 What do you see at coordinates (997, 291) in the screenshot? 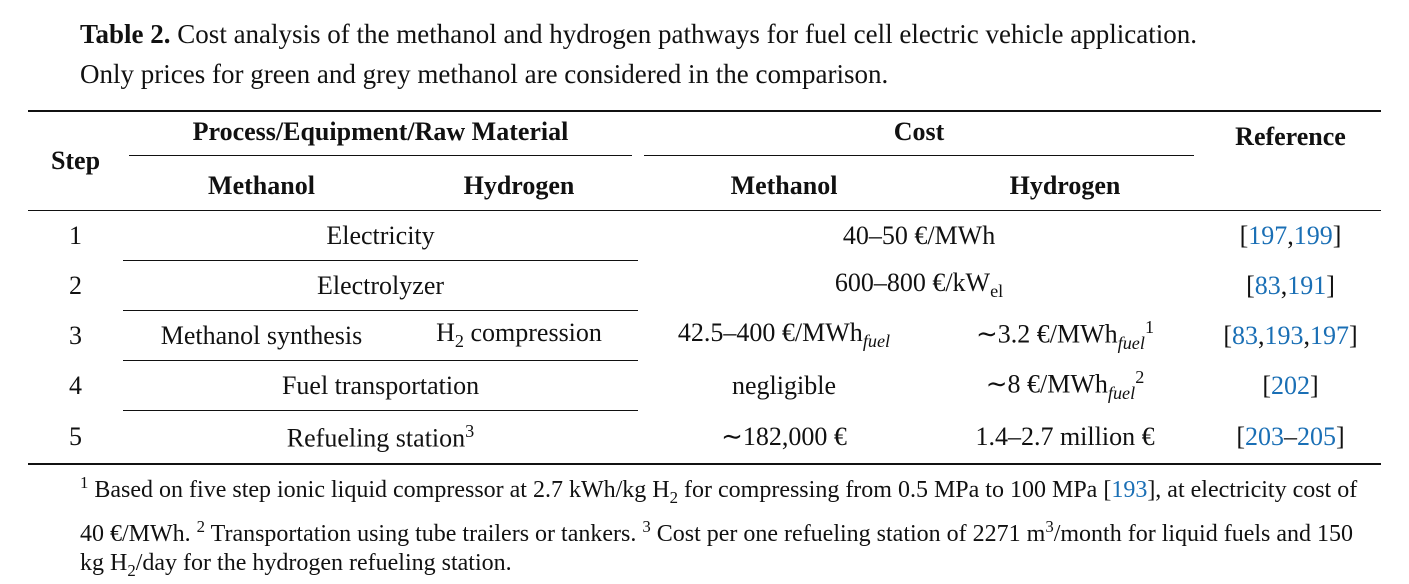
I see `subscript: el` at bounding box center [997, 291].